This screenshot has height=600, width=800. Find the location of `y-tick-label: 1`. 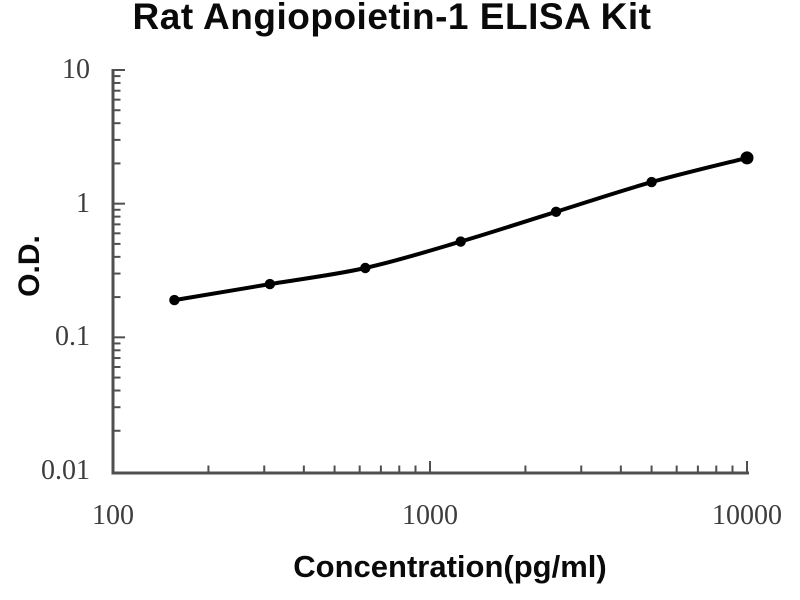

y-tick-label: 1 is located at coordinates (83, 203).